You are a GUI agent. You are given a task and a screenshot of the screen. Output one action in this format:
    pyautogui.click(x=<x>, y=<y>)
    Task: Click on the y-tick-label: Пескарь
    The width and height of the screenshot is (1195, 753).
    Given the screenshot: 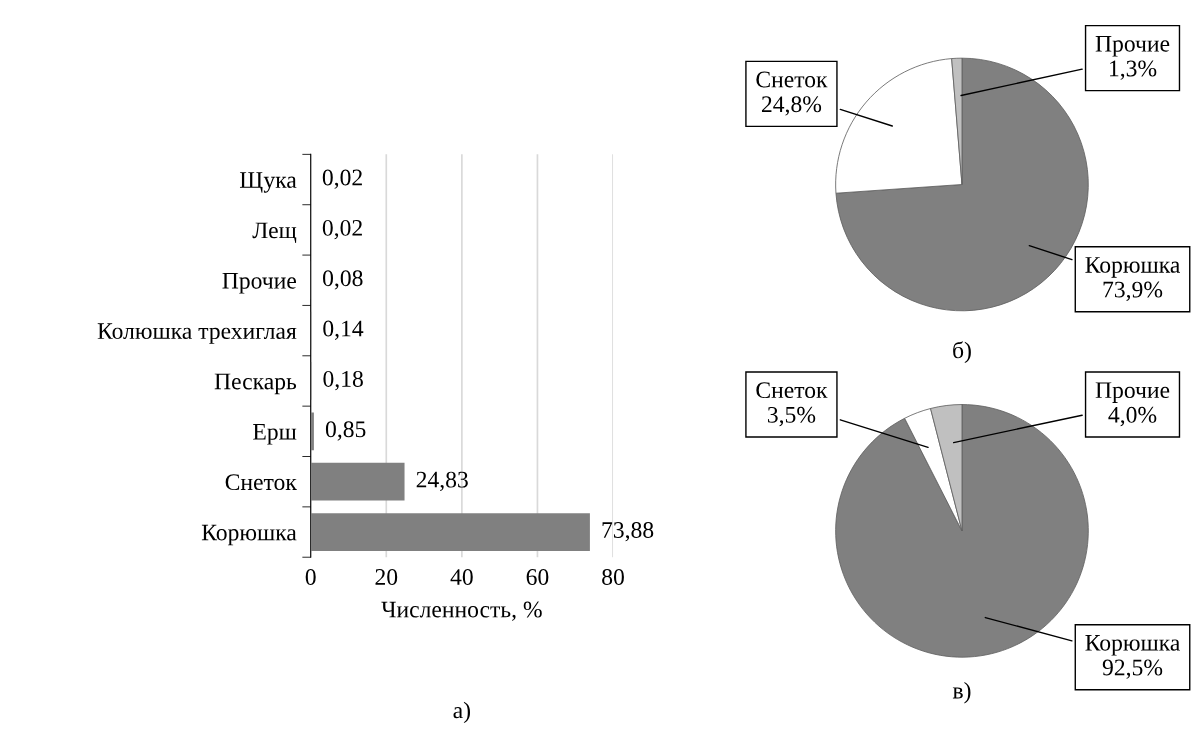 What is the action you would take?
    pyautogui.click(x=255, y=384)
    